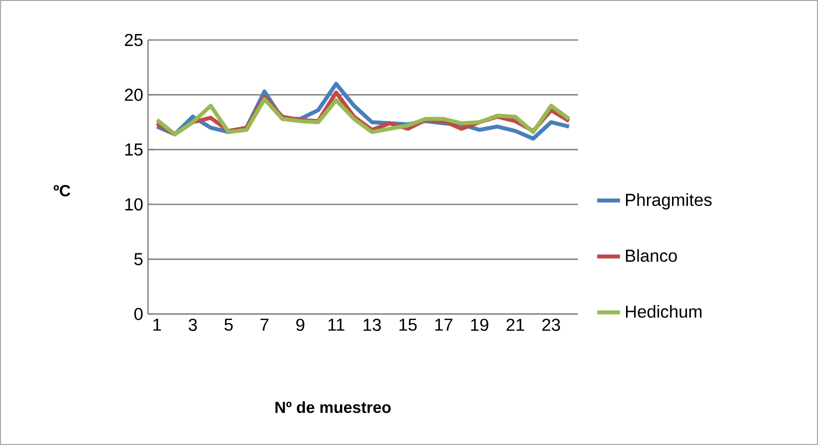 The width and height of the screenshot is (818, 445). Describe the element at coordinates (443, 324) in the screenshot. I see `x-tick-label: 17` at that location.